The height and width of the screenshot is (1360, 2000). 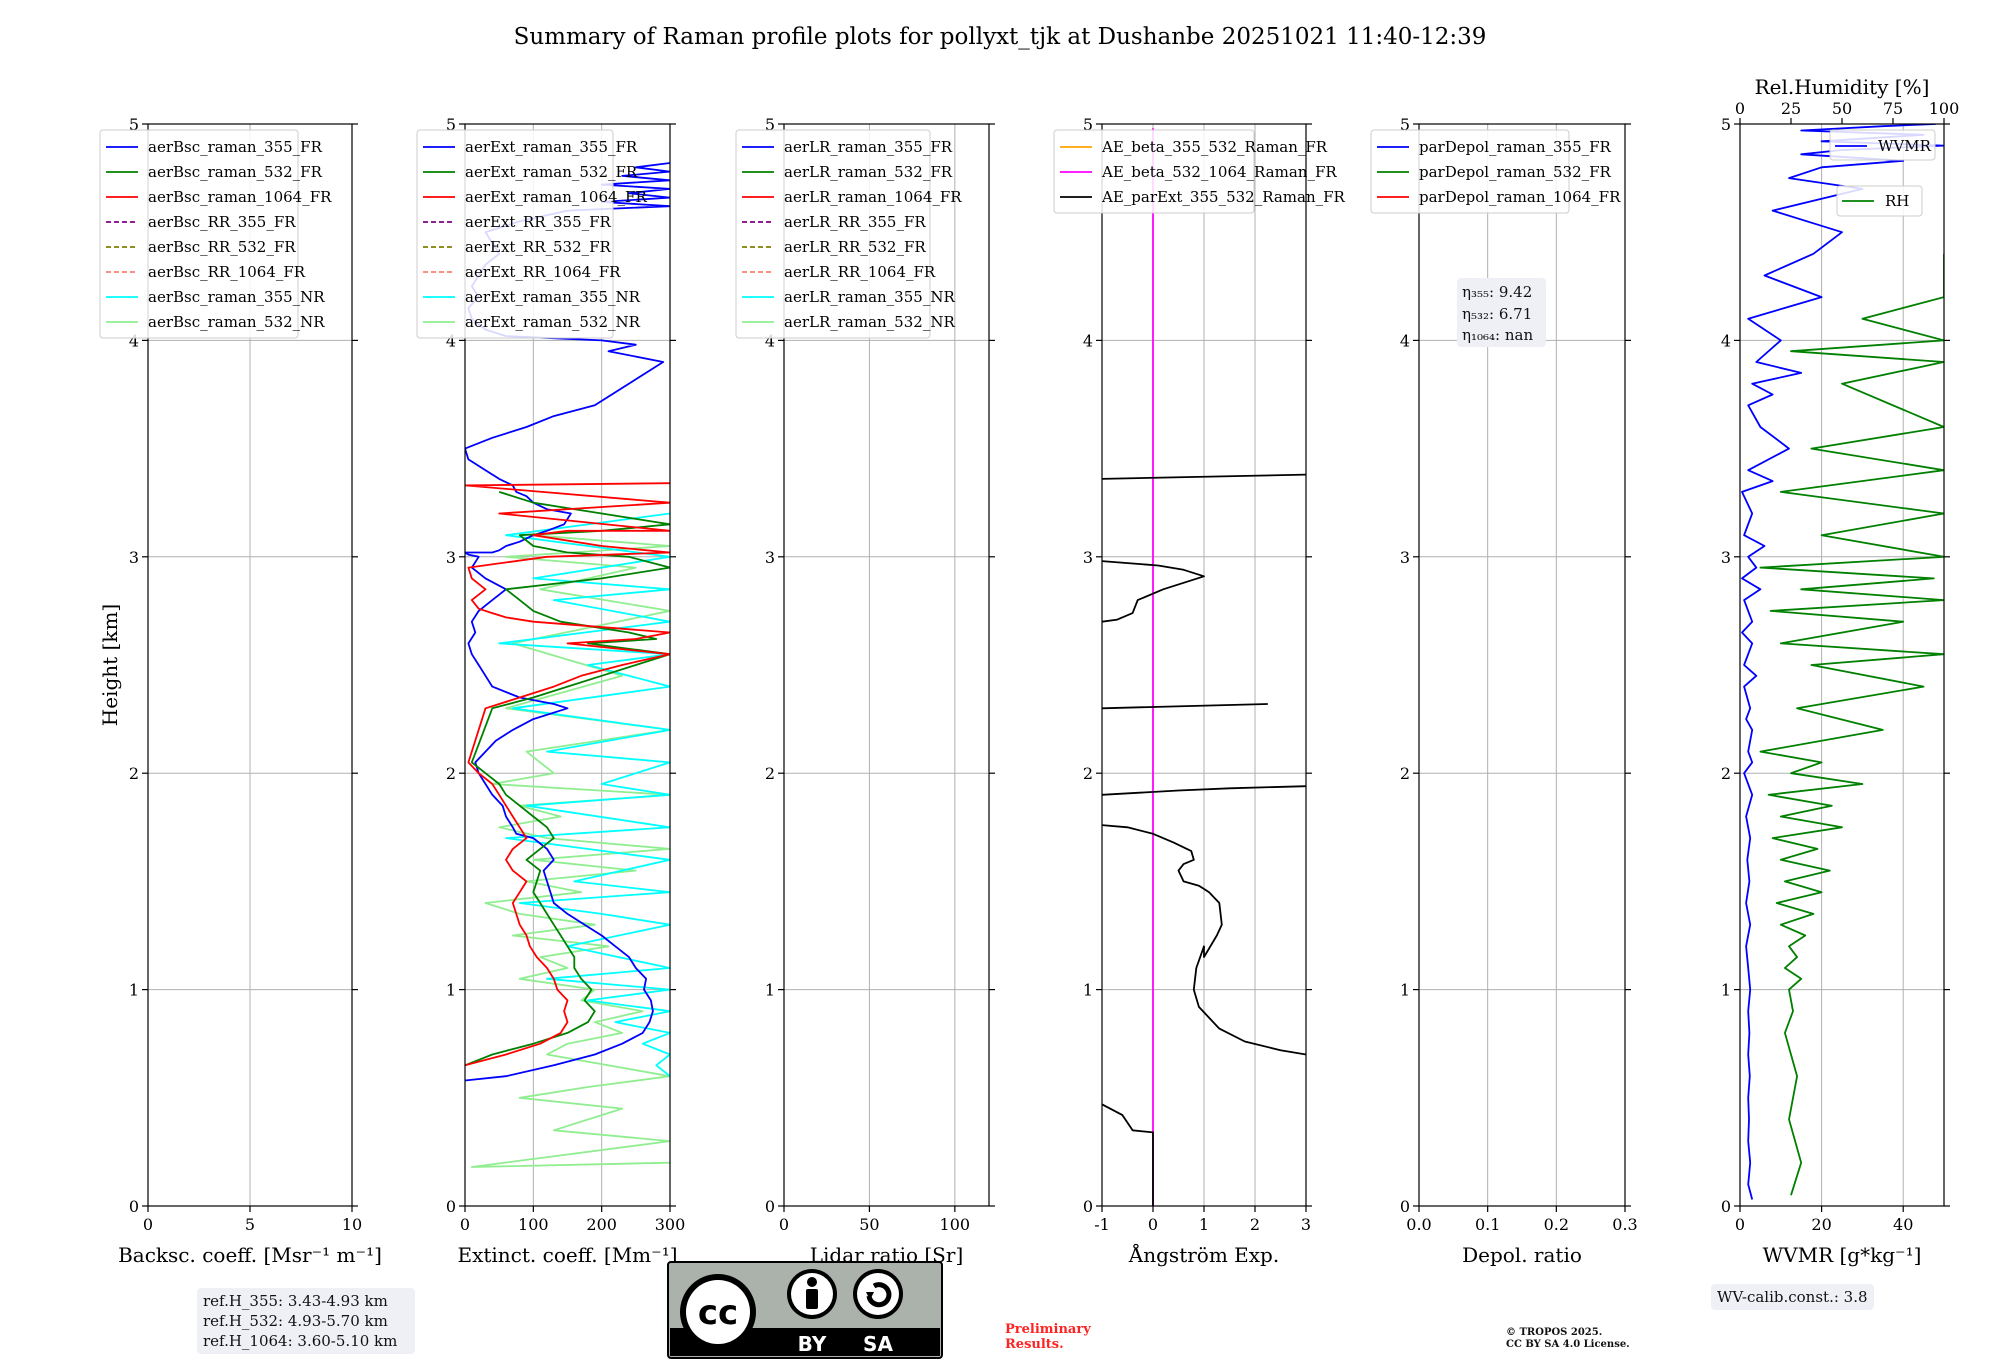 I want to click on ytick-label-bsc-2: 2, so click(x=134, y=773).